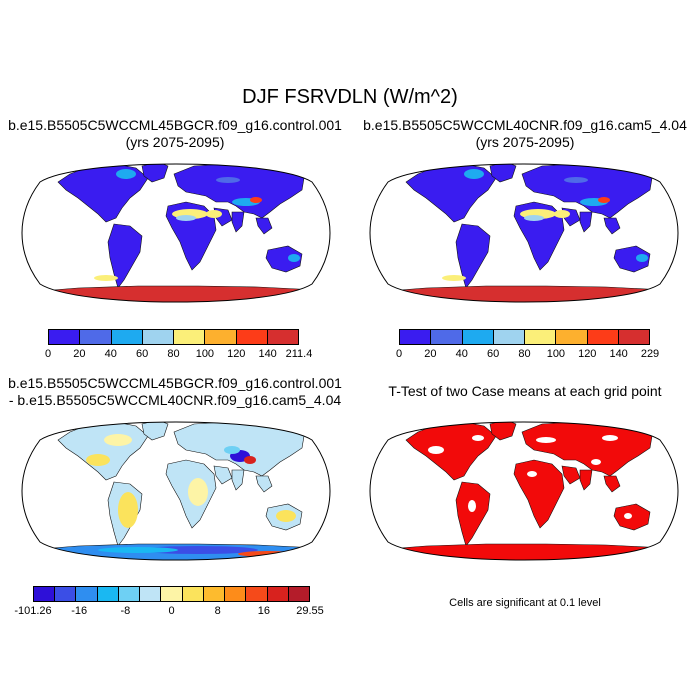  Describe the element at coordinates (310, 611) in the screenshot. I see `colorbar-tick-label: 29.55` at that location.